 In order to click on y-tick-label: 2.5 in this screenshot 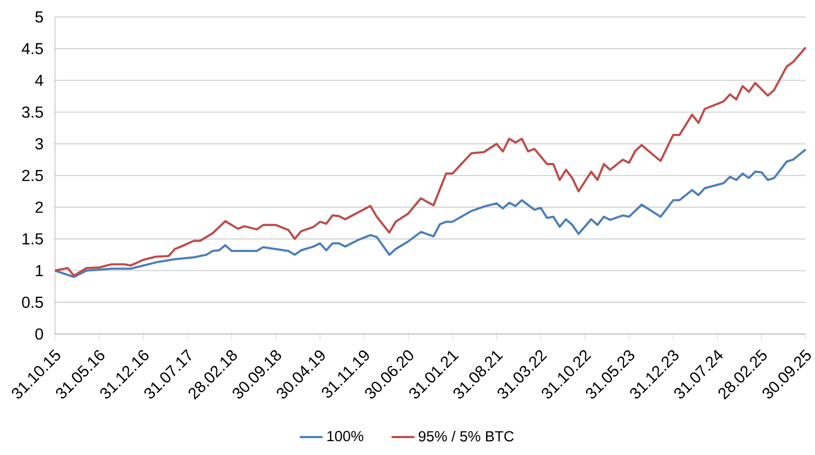, I will do `click(32, 176)`.